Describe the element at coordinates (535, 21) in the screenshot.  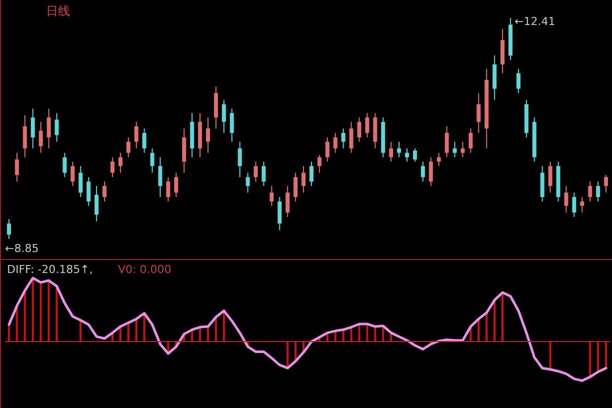
I see `annotation: ←12.41` at that location.